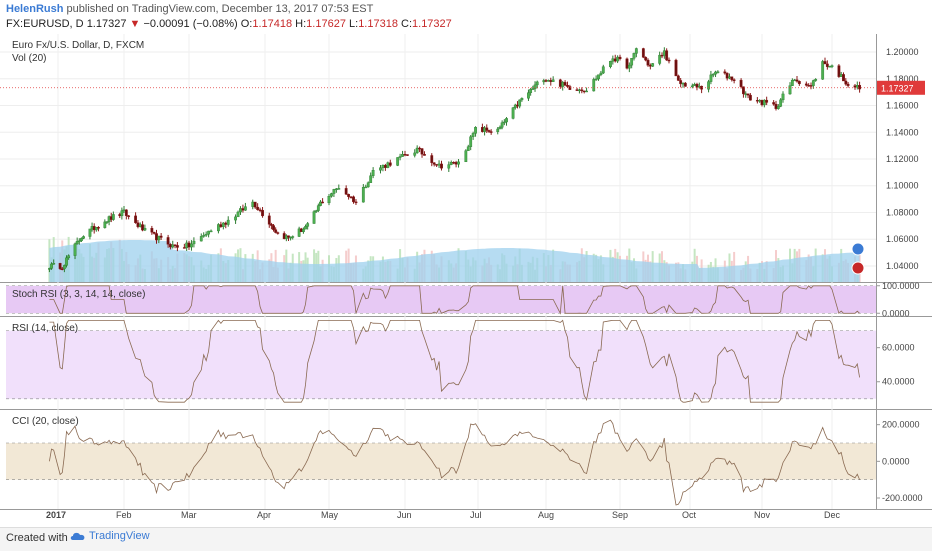  What do you see at coordinates (454, 261) in the screenshot?
I see `volume-ma-area` at bounding box center [454, 261].